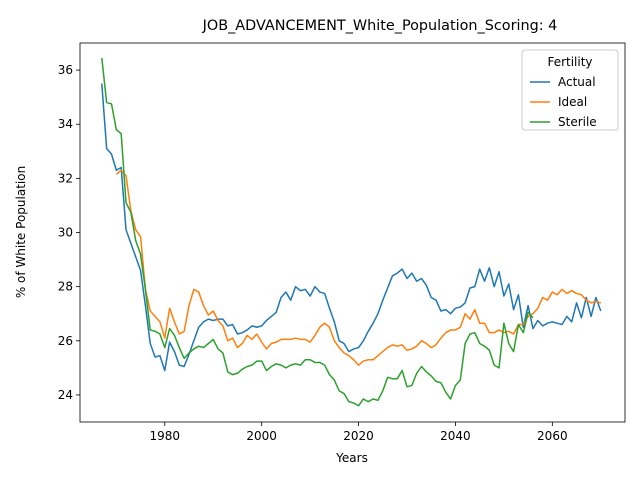  What do you see at coordinates (65, 178) in the screenshot?
I see `y-tick-label: 32` at bounding box center [65, 178].